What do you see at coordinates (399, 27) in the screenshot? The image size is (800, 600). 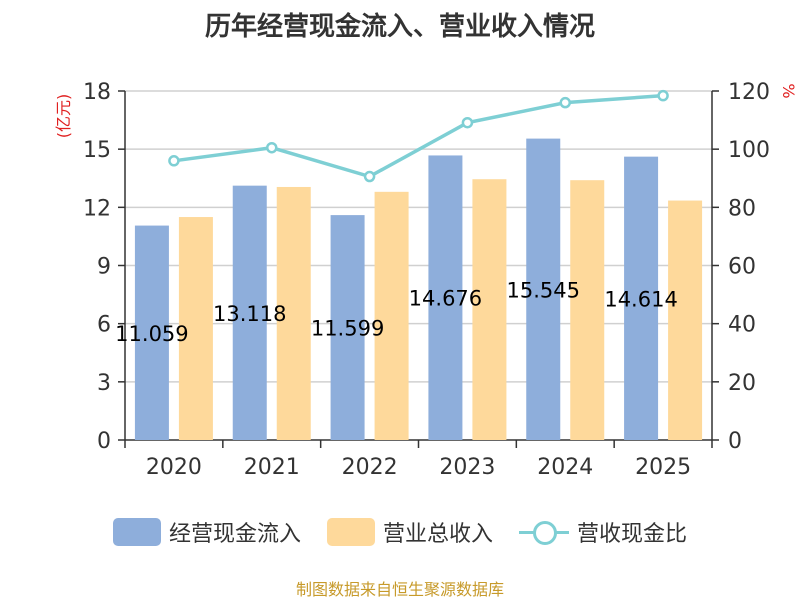 I see `chart-title: 历年经营现金流入、营业收入情况` at bounding box center [399, 27].